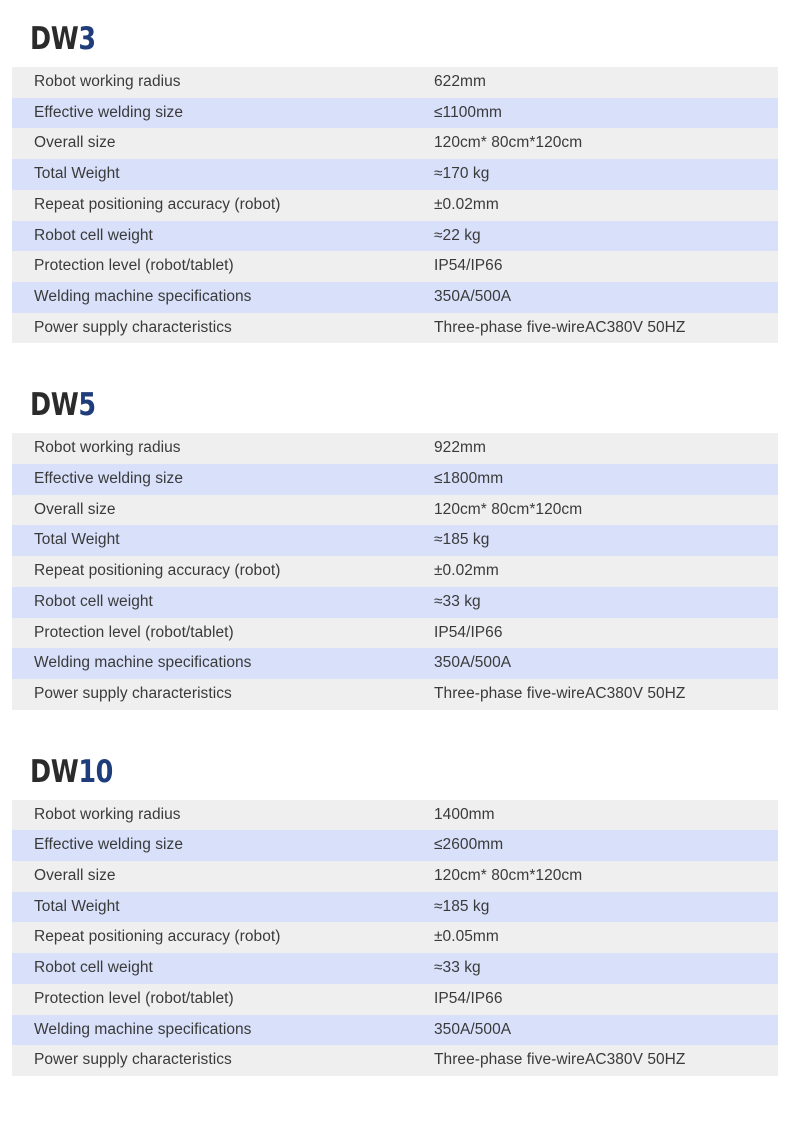 The image size is (790, 1127). I want to click on spec-value: ≤1100mm, so click(606, 113).